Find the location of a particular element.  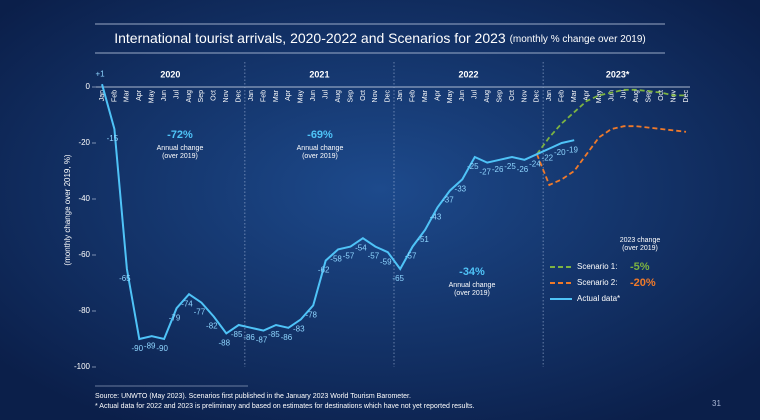

year-label: 2022 is located at coordinates (469, 74).